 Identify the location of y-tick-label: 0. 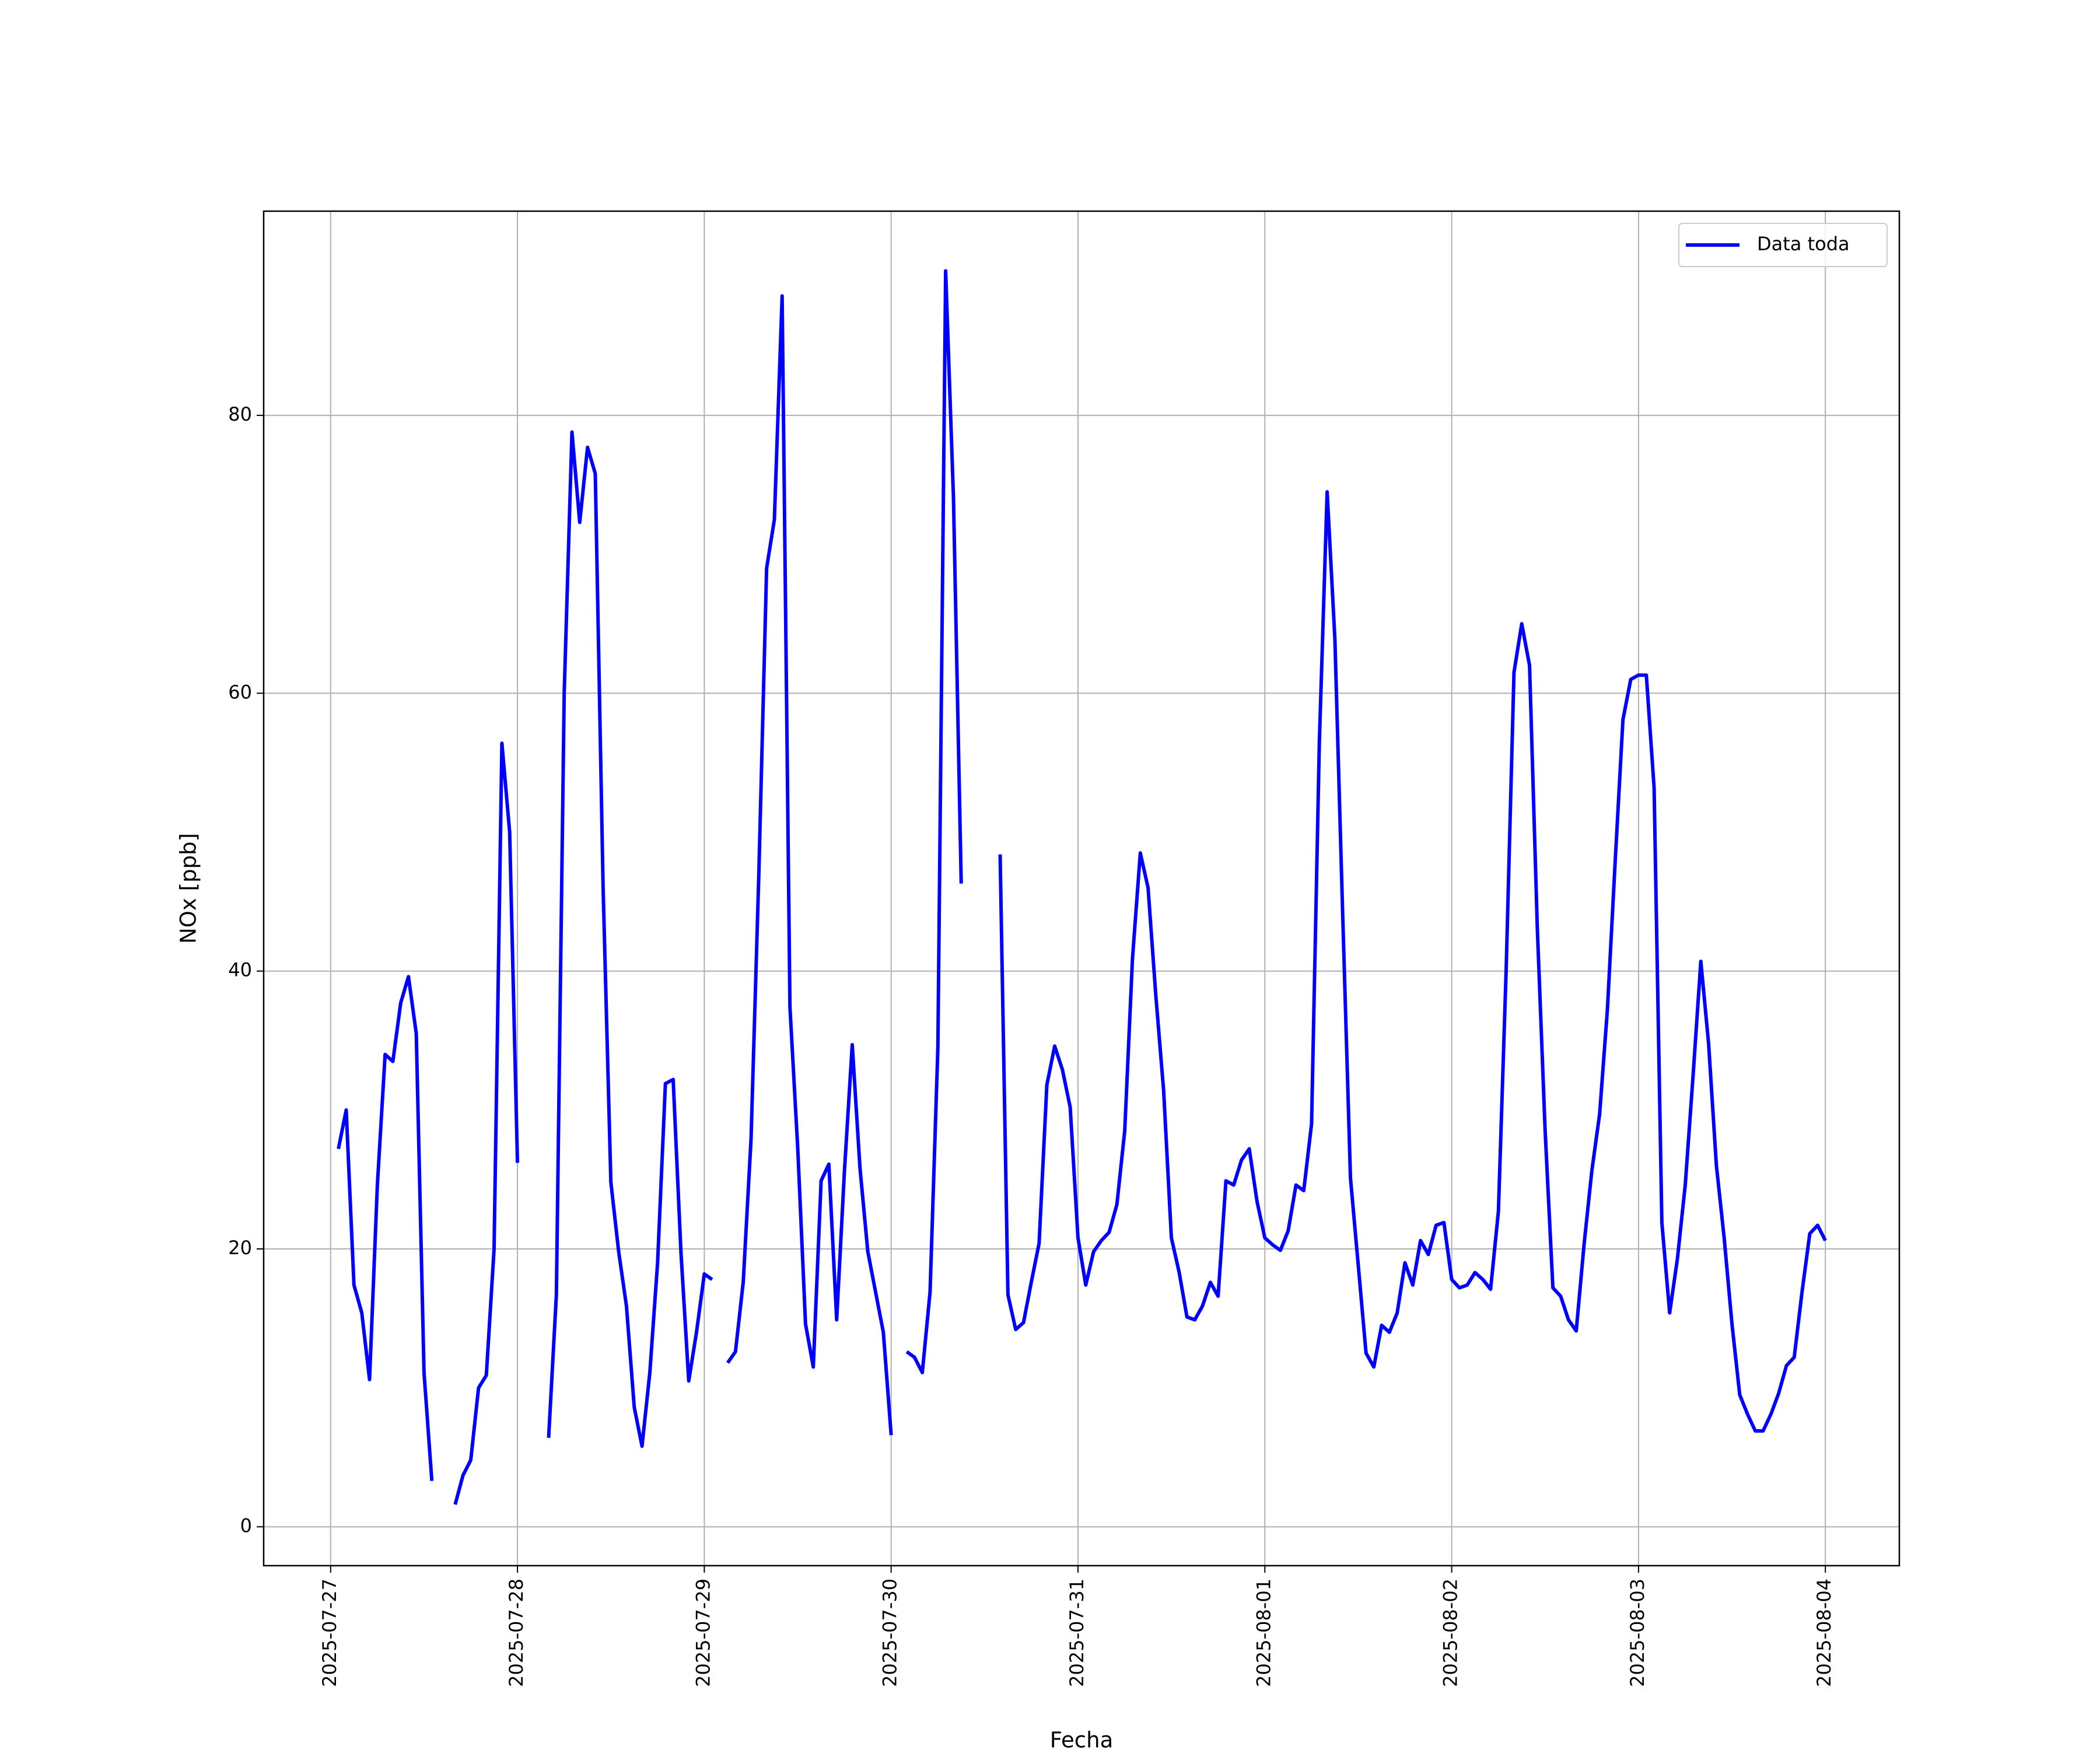
(246, 1525).